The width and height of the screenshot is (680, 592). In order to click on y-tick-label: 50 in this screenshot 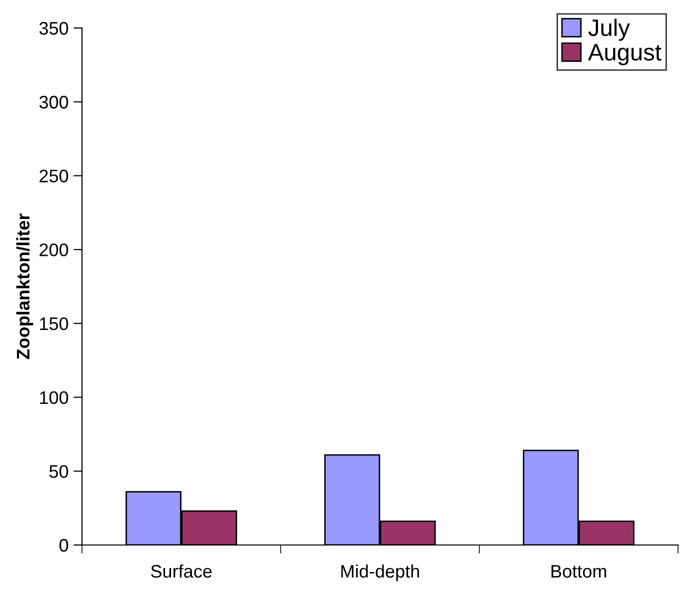, I will do `click(58, 471)`.